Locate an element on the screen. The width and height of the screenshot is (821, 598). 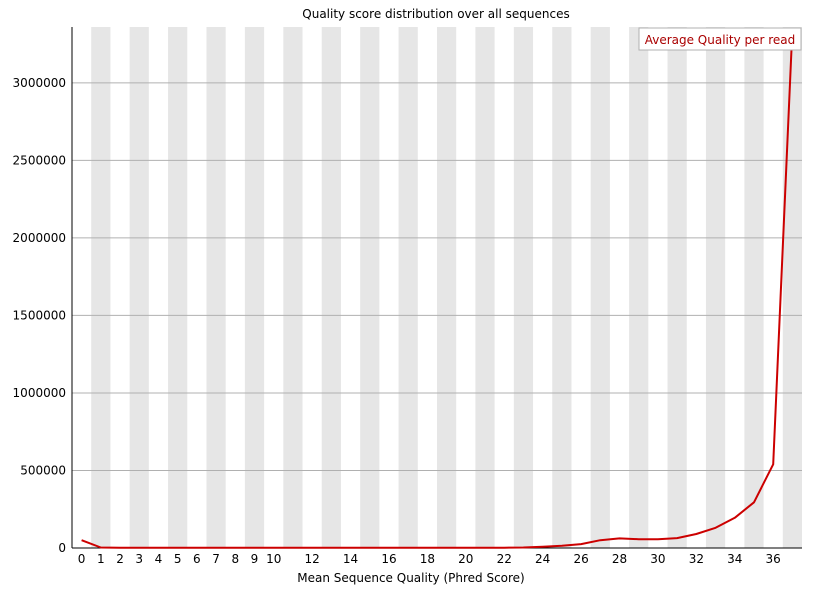
x-tick-label: 10 is located at coordinates (273, 559).